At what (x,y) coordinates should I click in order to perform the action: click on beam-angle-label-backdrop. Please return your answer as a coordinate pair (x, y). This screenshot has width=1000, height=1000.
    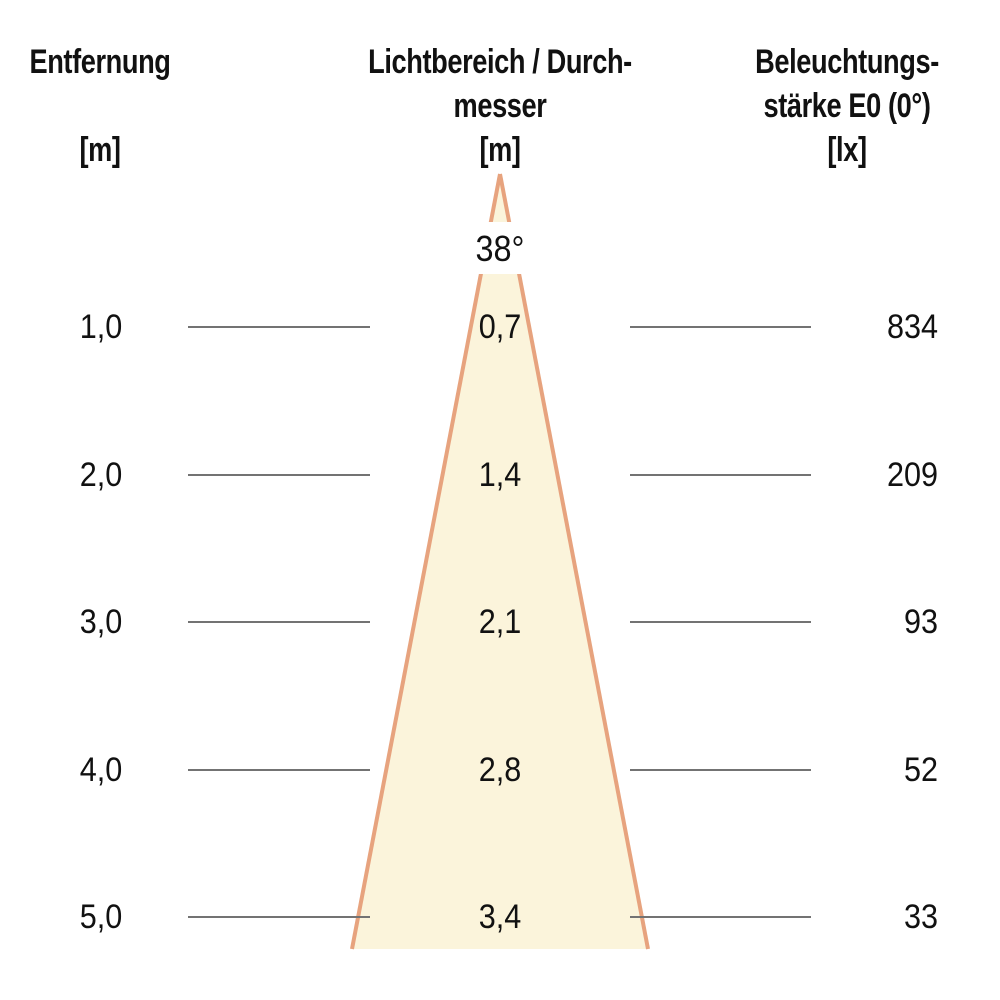
    Looking at the image, I should click on (500, 248).